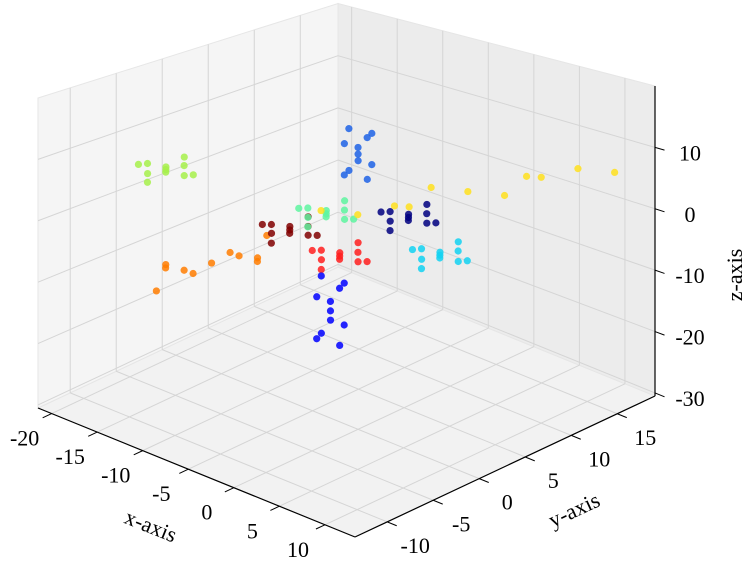 The image size is (753, 577). Describe the element at coordinates (70, 456) in the screenshot. I see `x-tick-label: -15` at that location.